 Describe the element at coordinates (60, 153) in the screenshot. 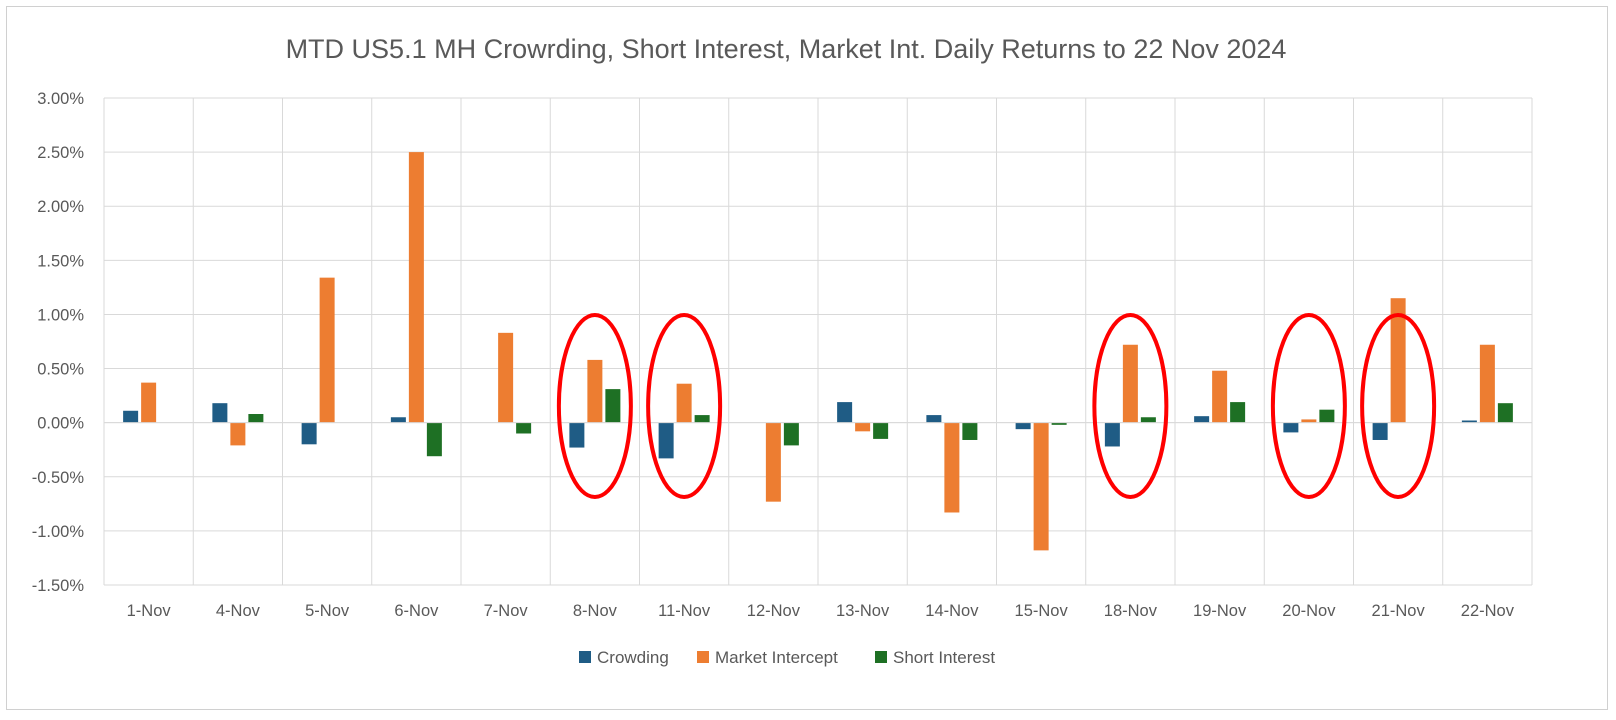

I see `y-tick-label: 2.50%` at that location.